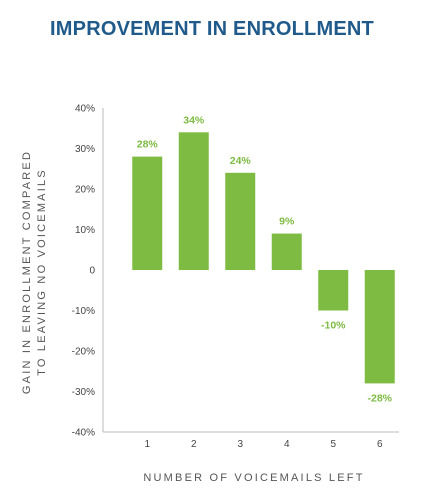 This screenshot has height=501, width=424. Describe the element at coordinates (380, 444) in the screenshot. I see `x-tick-label: 6` at that location.